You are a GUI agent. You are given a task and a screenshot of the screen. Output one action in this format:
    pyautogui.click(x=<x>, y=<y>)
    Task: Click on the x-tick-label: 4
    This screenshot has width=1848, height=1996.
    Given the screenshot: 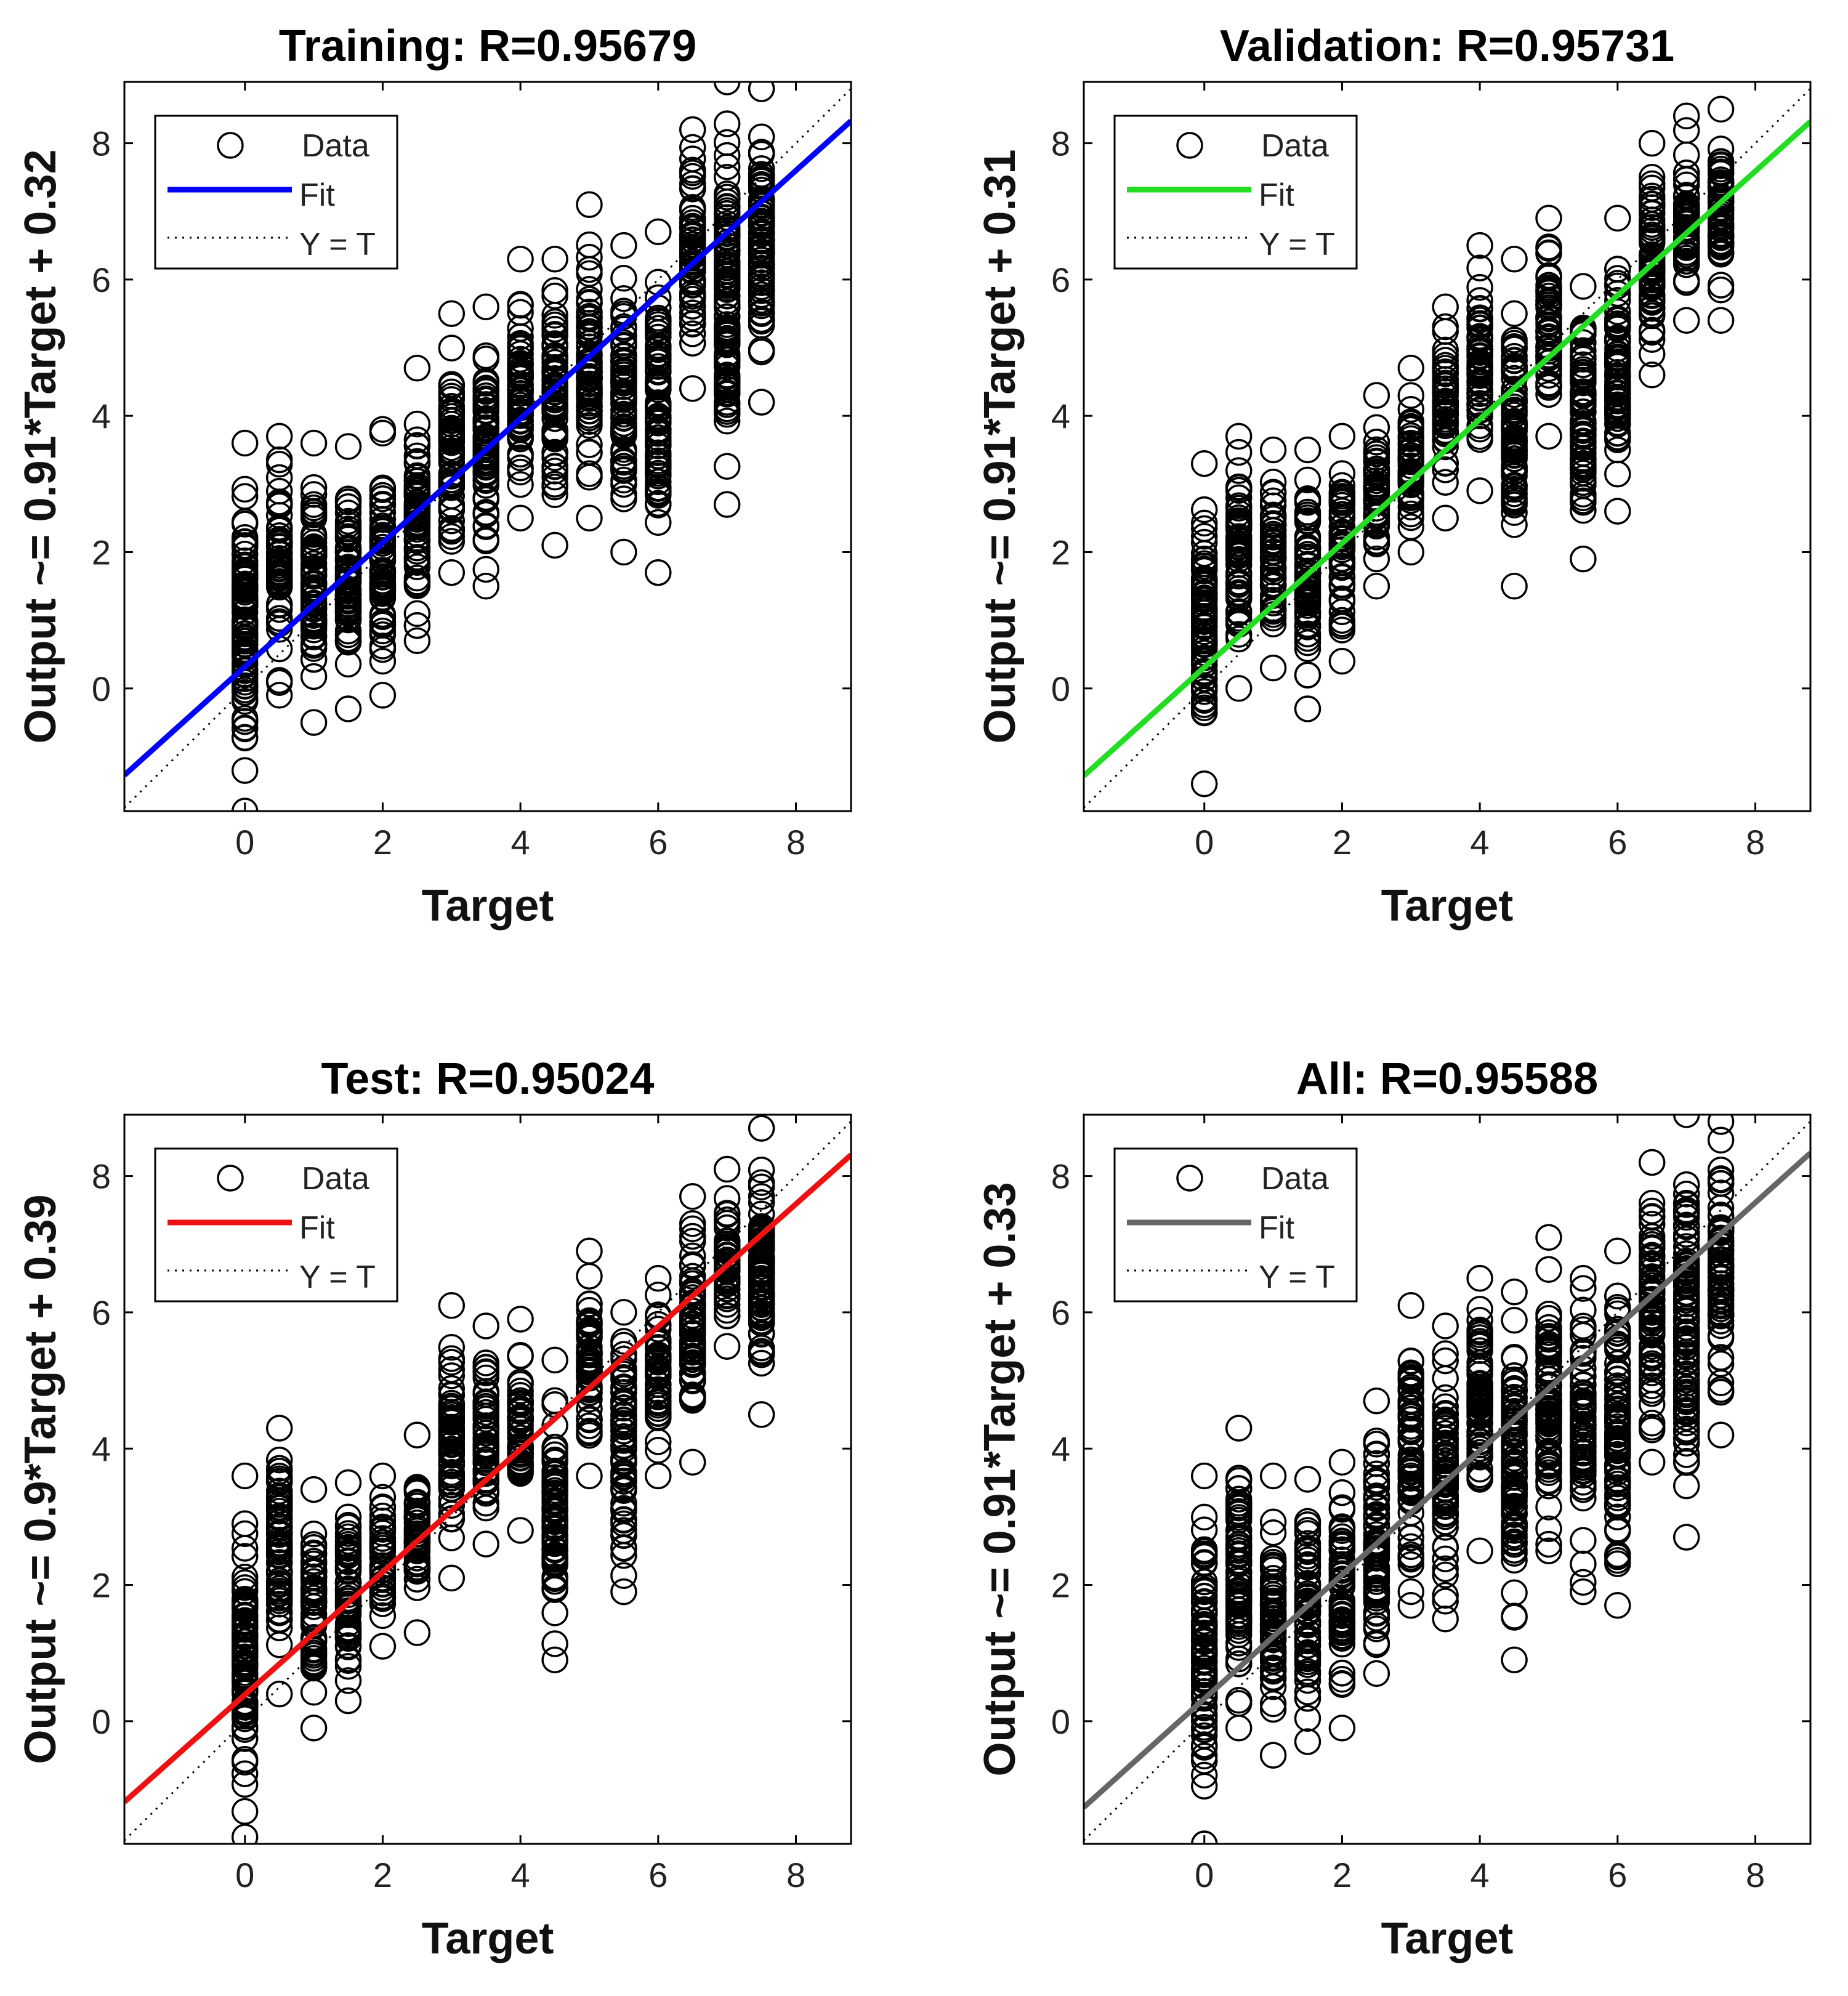 What is the action you would take?
    pyautogui.click(x=1480, y=1875)
    